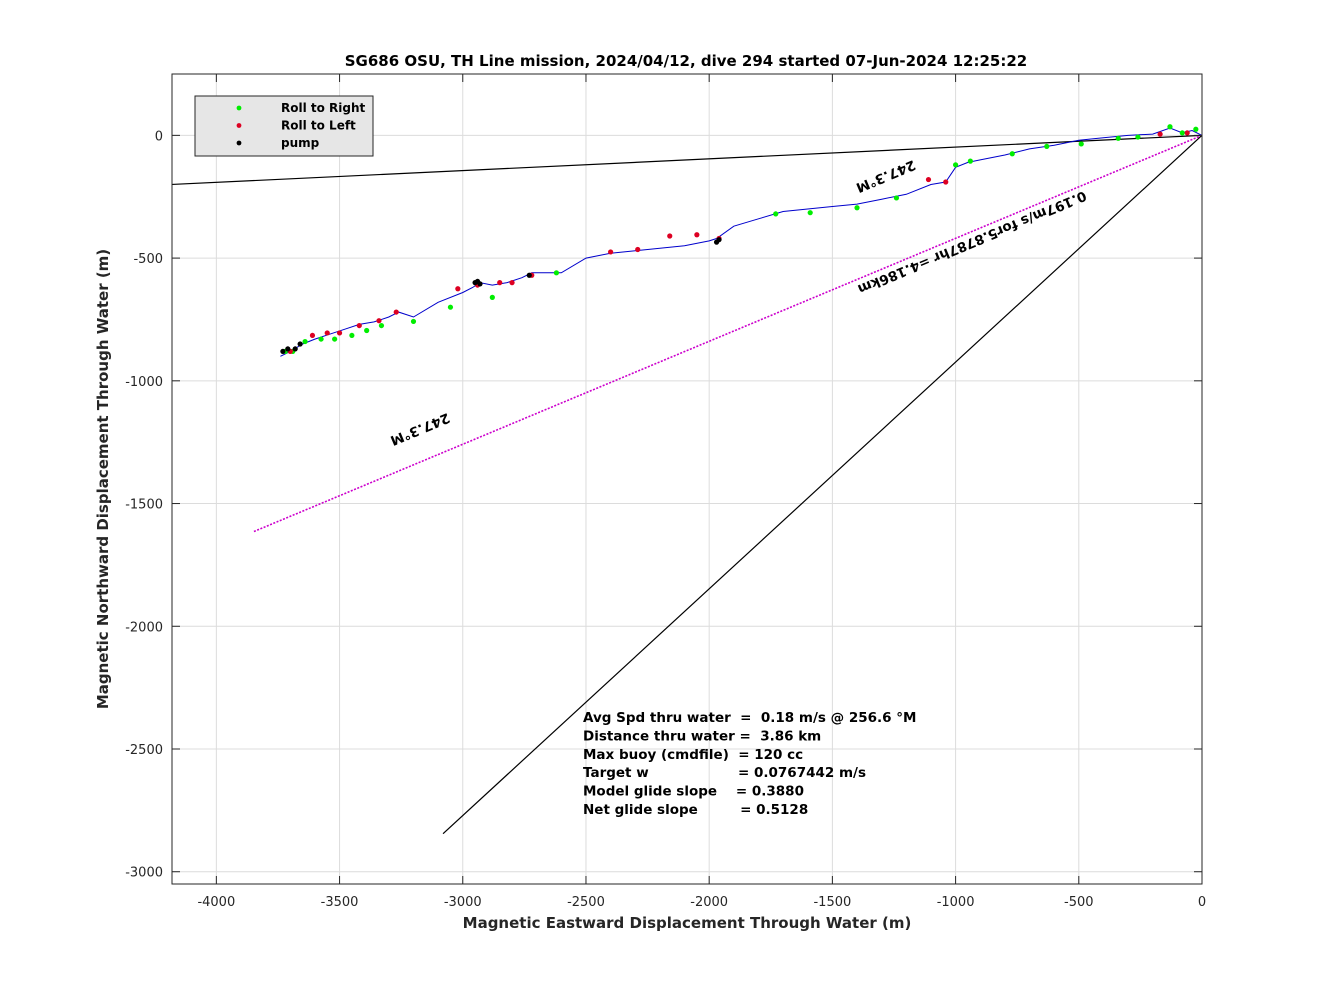 This screenshot has width=1328, height=996. What do you see at coordinates (693, 755) in the screenshot?
I see `stats-line: Max buoy (cmdfile) = 120 cc` at bounding box center [693, 755].